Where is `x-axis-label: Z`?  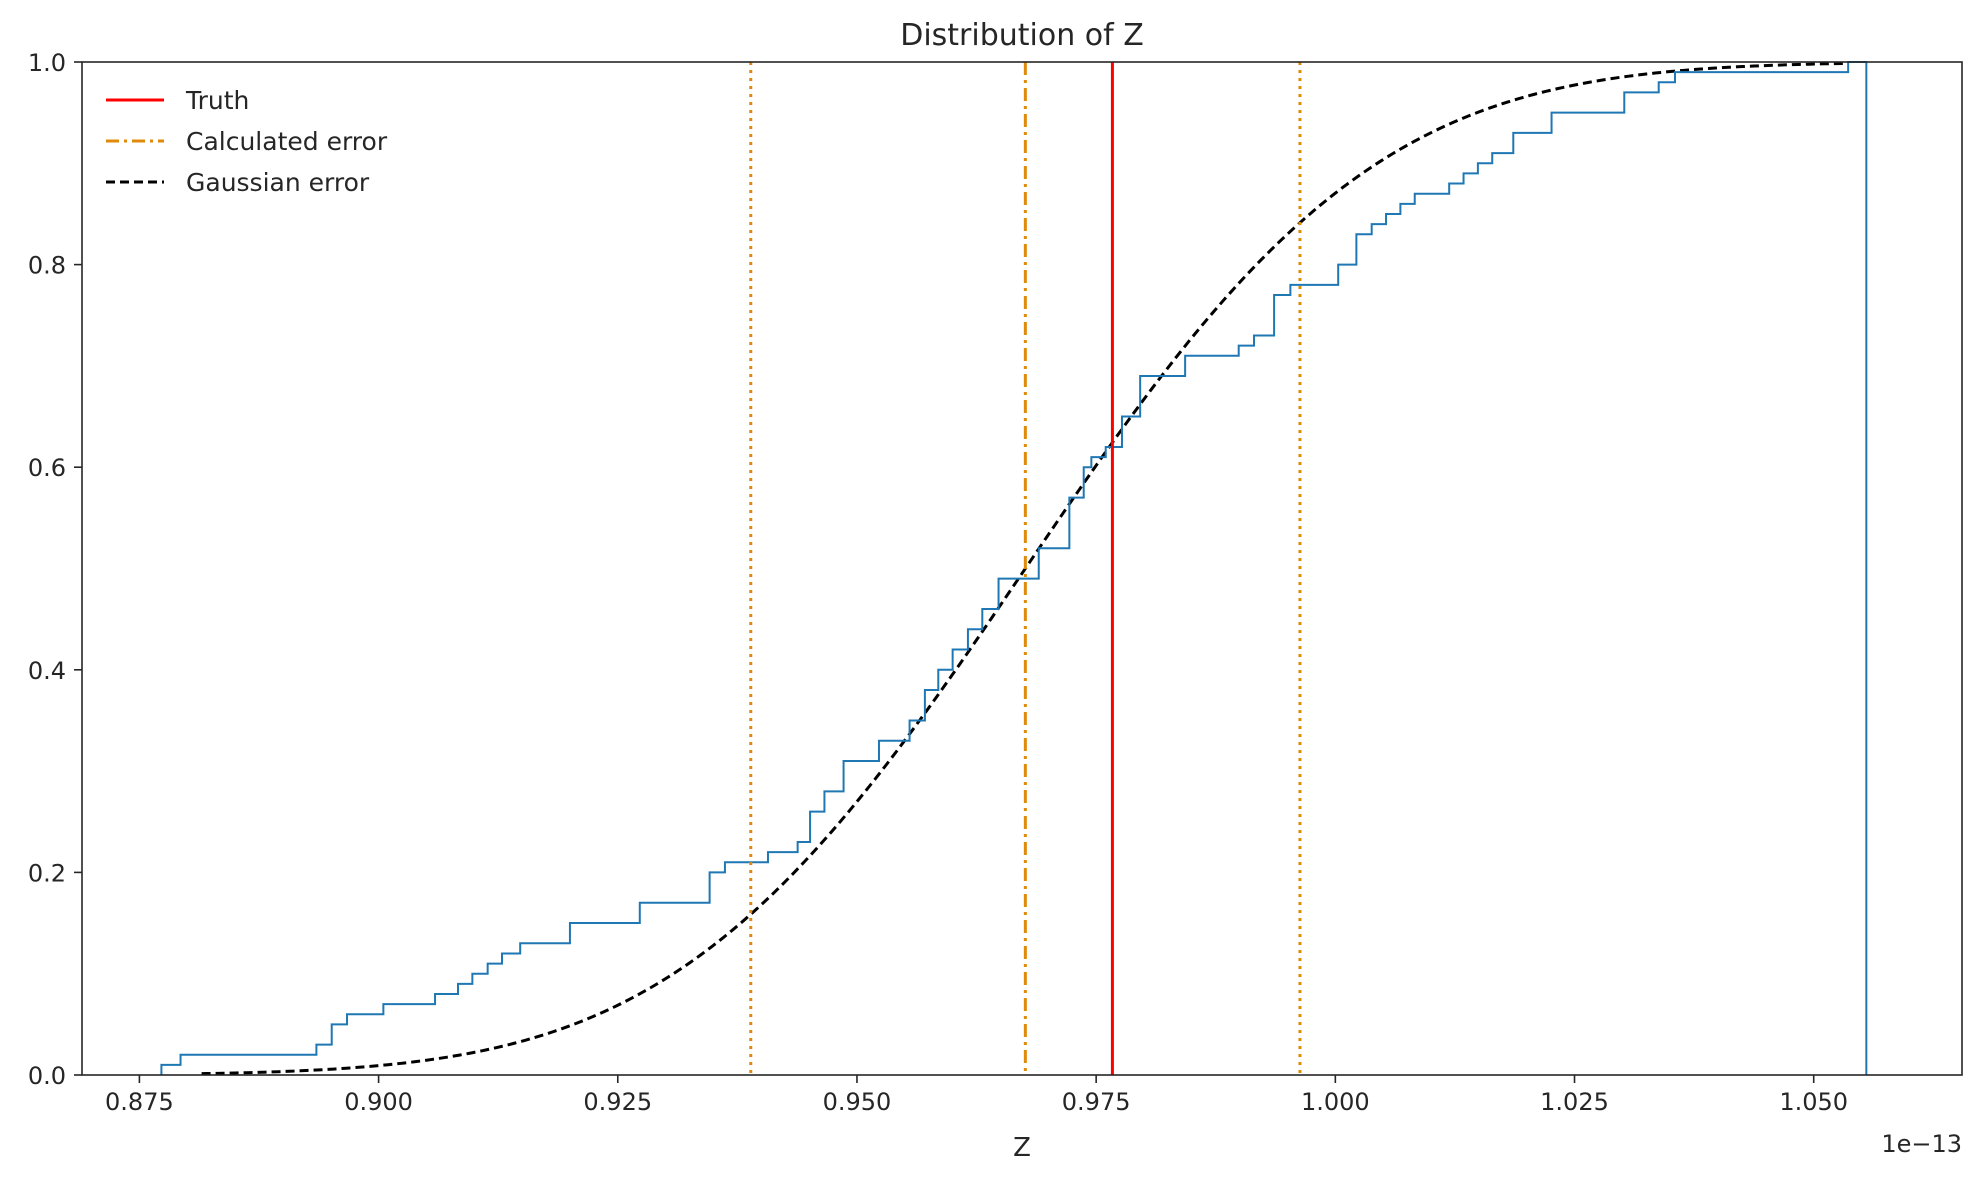
x-axis-label: Z is located at coordinates (1022, 1148).